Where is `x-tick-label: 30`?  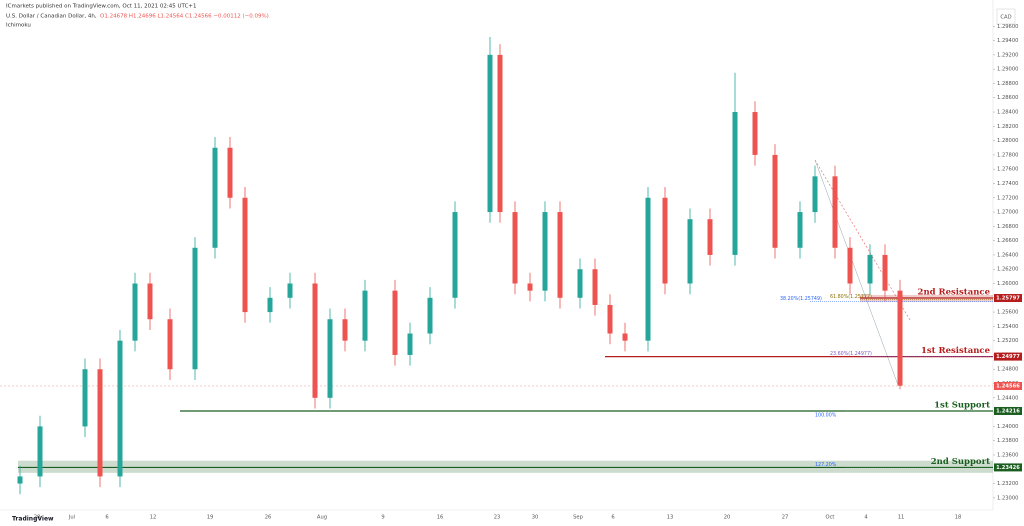 x-tick-label: 30 is located at coordinates (535, 518).